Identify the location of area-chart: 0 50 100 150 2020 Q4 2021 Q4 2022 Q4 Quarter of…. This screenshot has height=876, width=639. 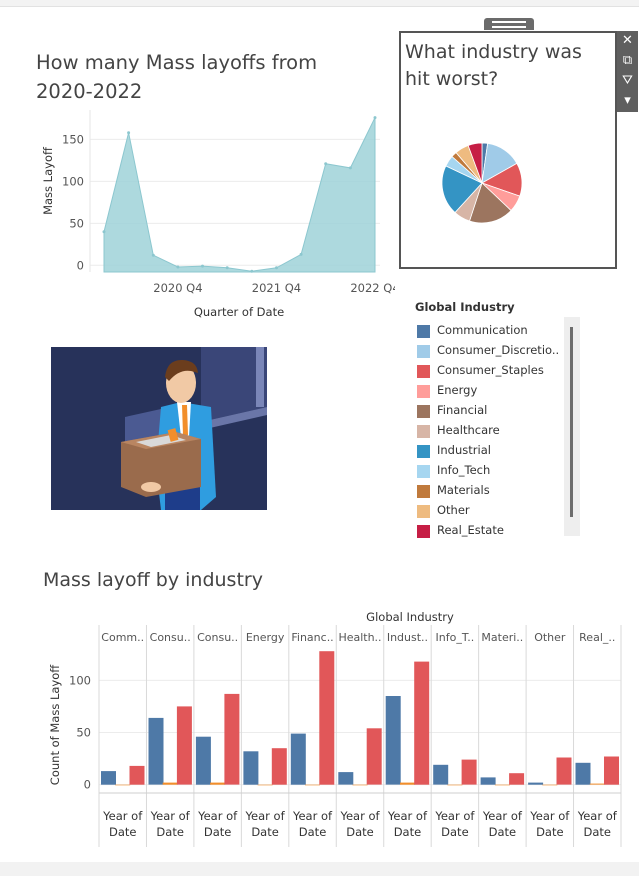
(218, 214).